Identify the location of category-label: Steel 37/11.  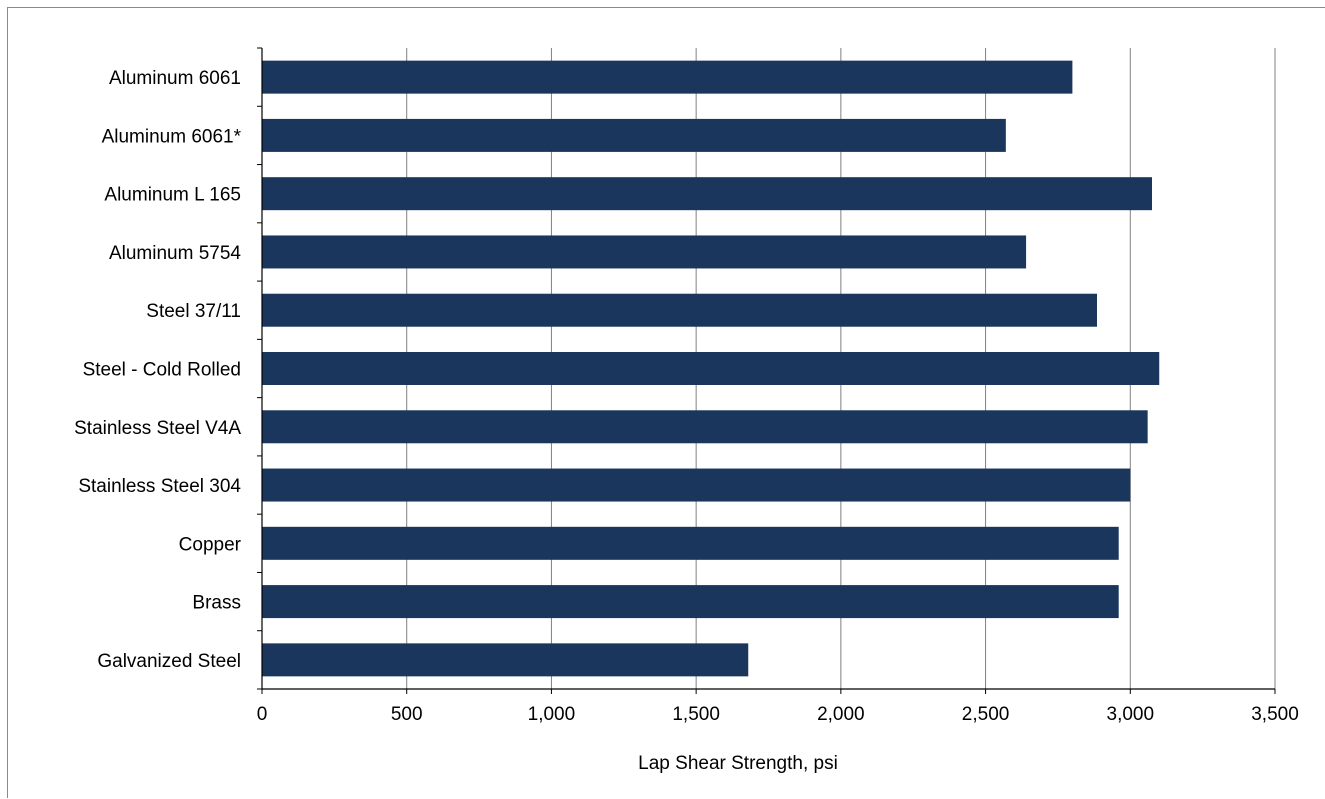
(193, 311).